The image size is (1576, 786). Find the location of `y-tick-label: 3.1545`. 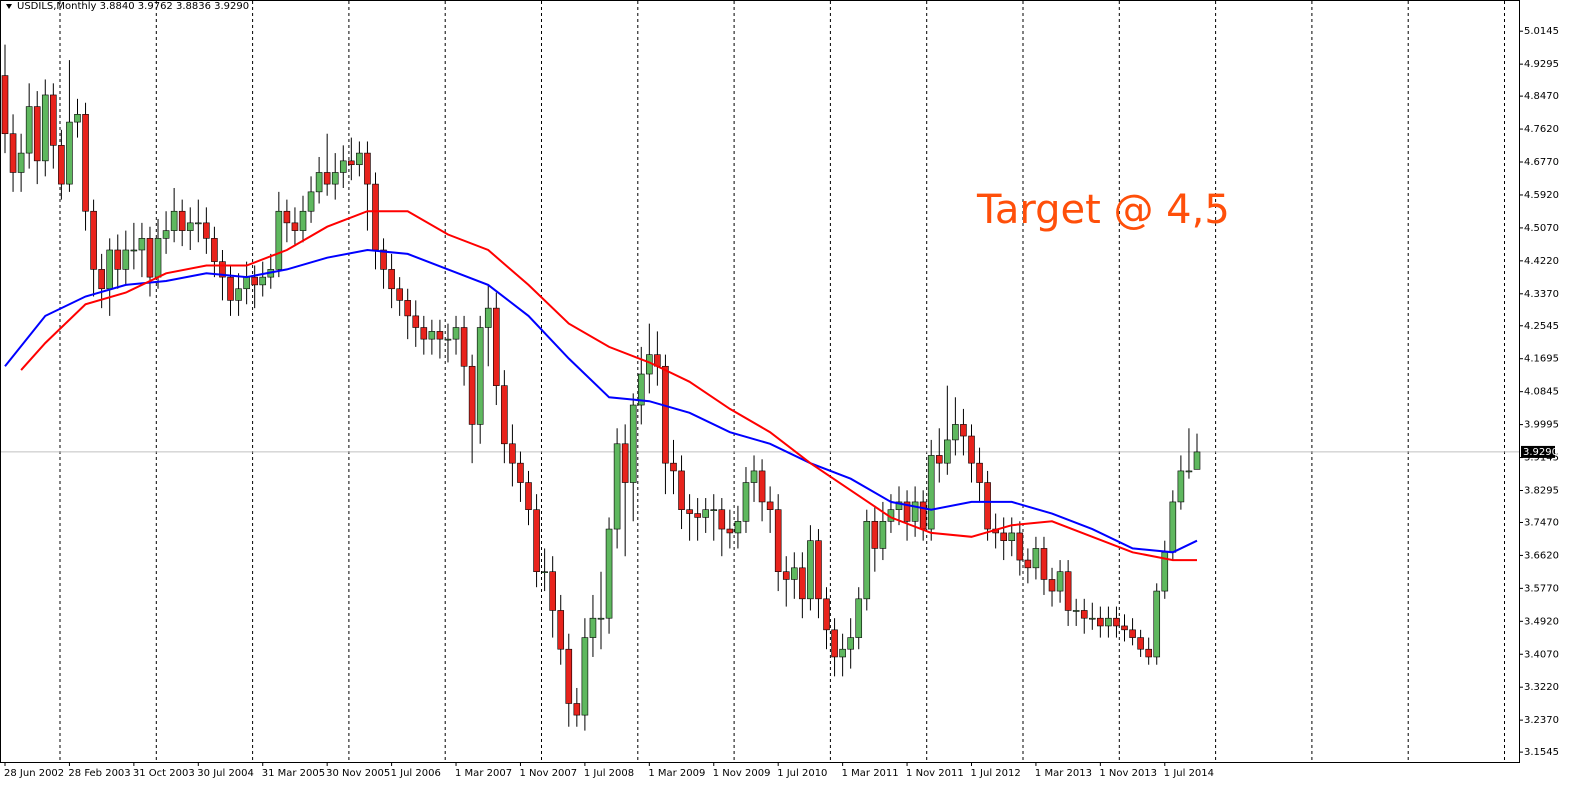

y-tick-label: 3.1545 is located at coordinates (1541, 752).